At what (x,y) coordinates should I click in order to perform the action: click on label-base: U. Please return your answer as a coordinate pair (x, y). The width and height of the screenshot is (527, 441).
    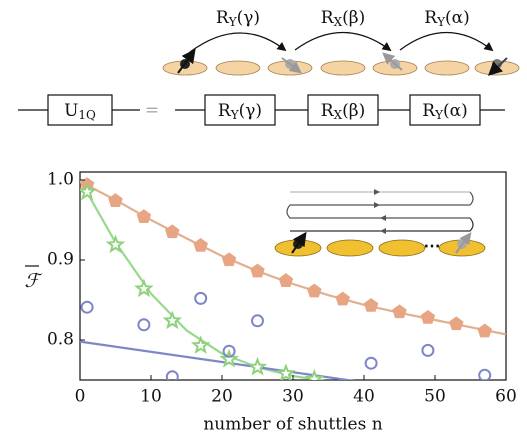
    Looking at the image, I should click on (71, 111).